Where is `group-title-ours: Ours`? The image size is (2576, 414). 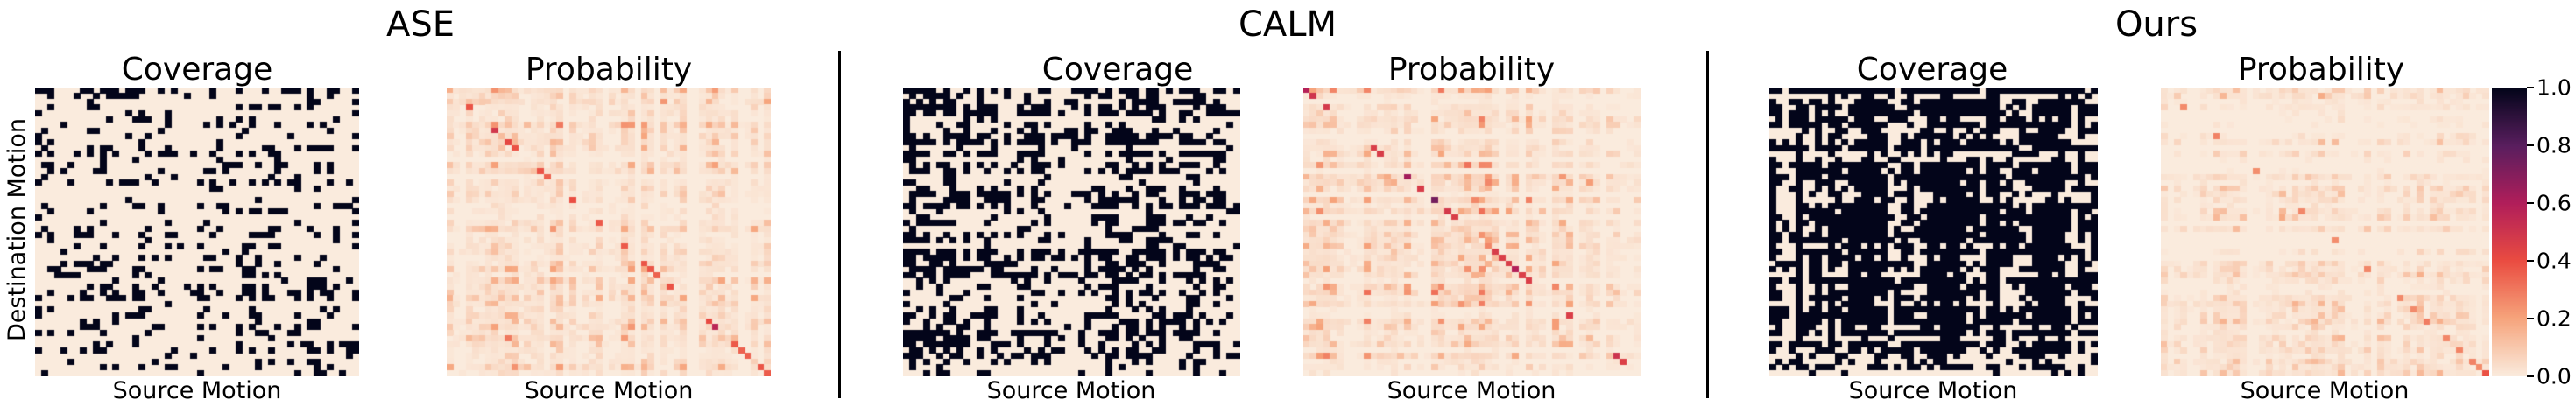 group-title-ours: Ours is located at coordinates (2156, 24).